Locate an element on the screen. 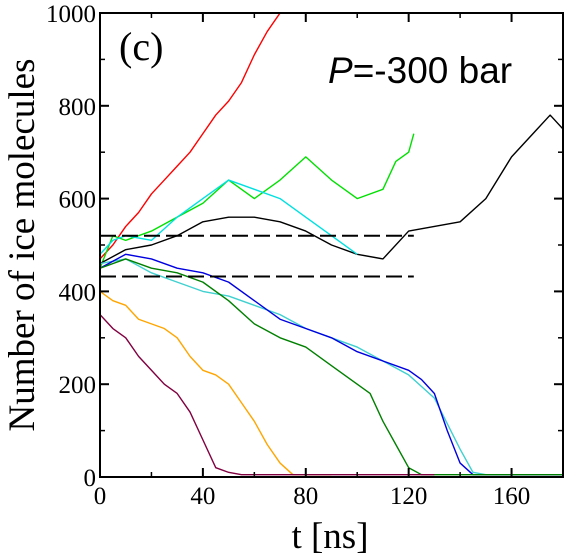 This screenshot has width=567, height=556. pressure-symbol: P is located at coordinates (340, 70).